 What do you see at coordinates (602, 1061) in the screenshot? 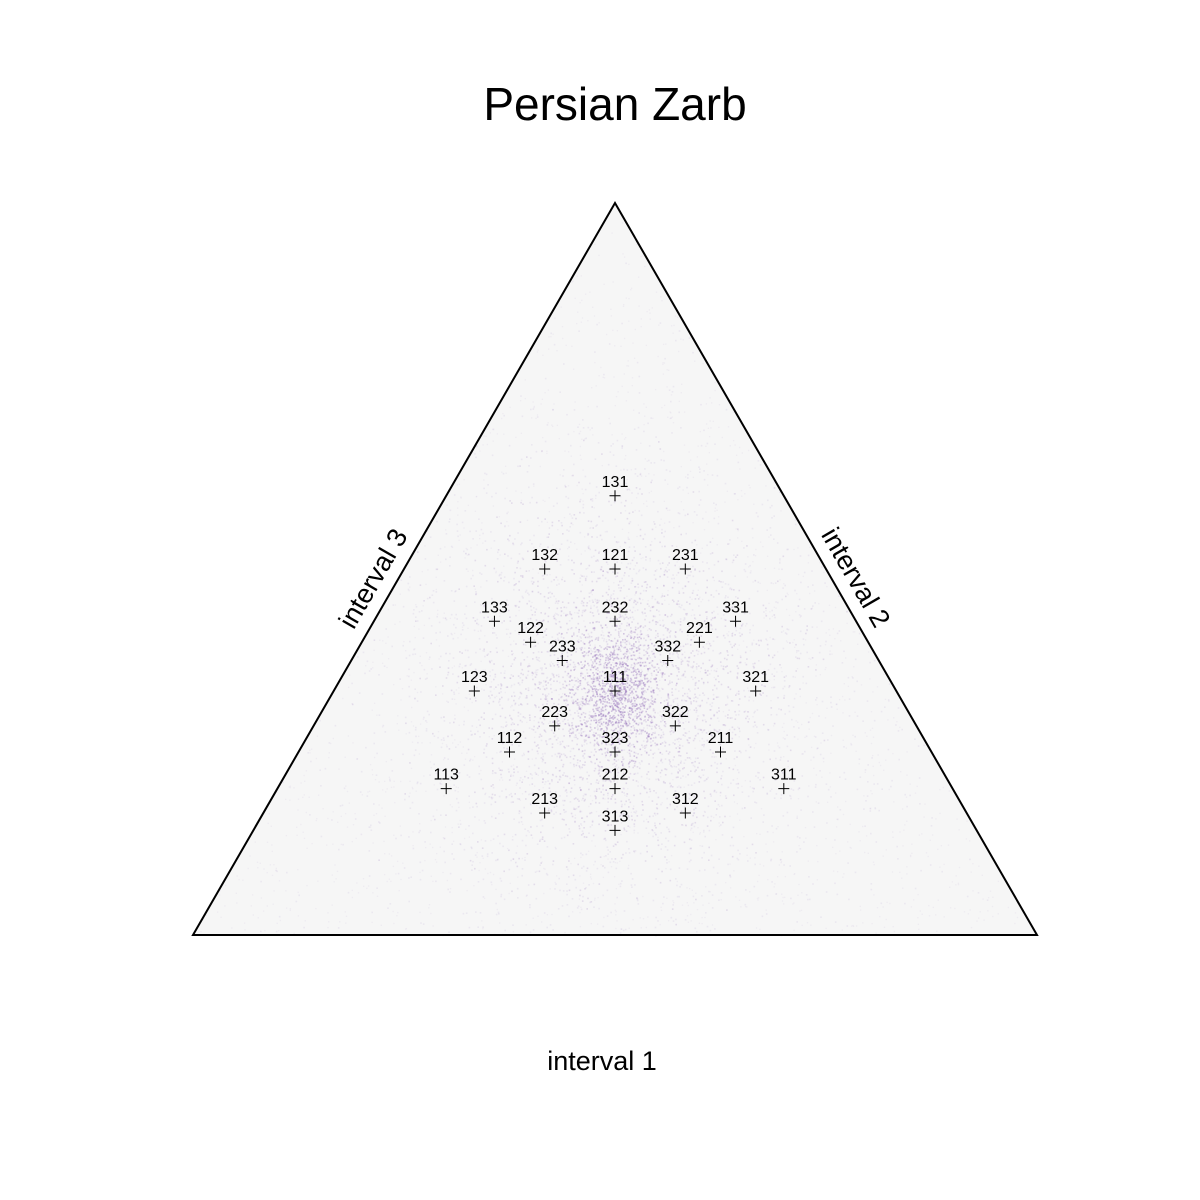
I see `axis-label-bottom: interval 1` at bounding box center [602, 1061].